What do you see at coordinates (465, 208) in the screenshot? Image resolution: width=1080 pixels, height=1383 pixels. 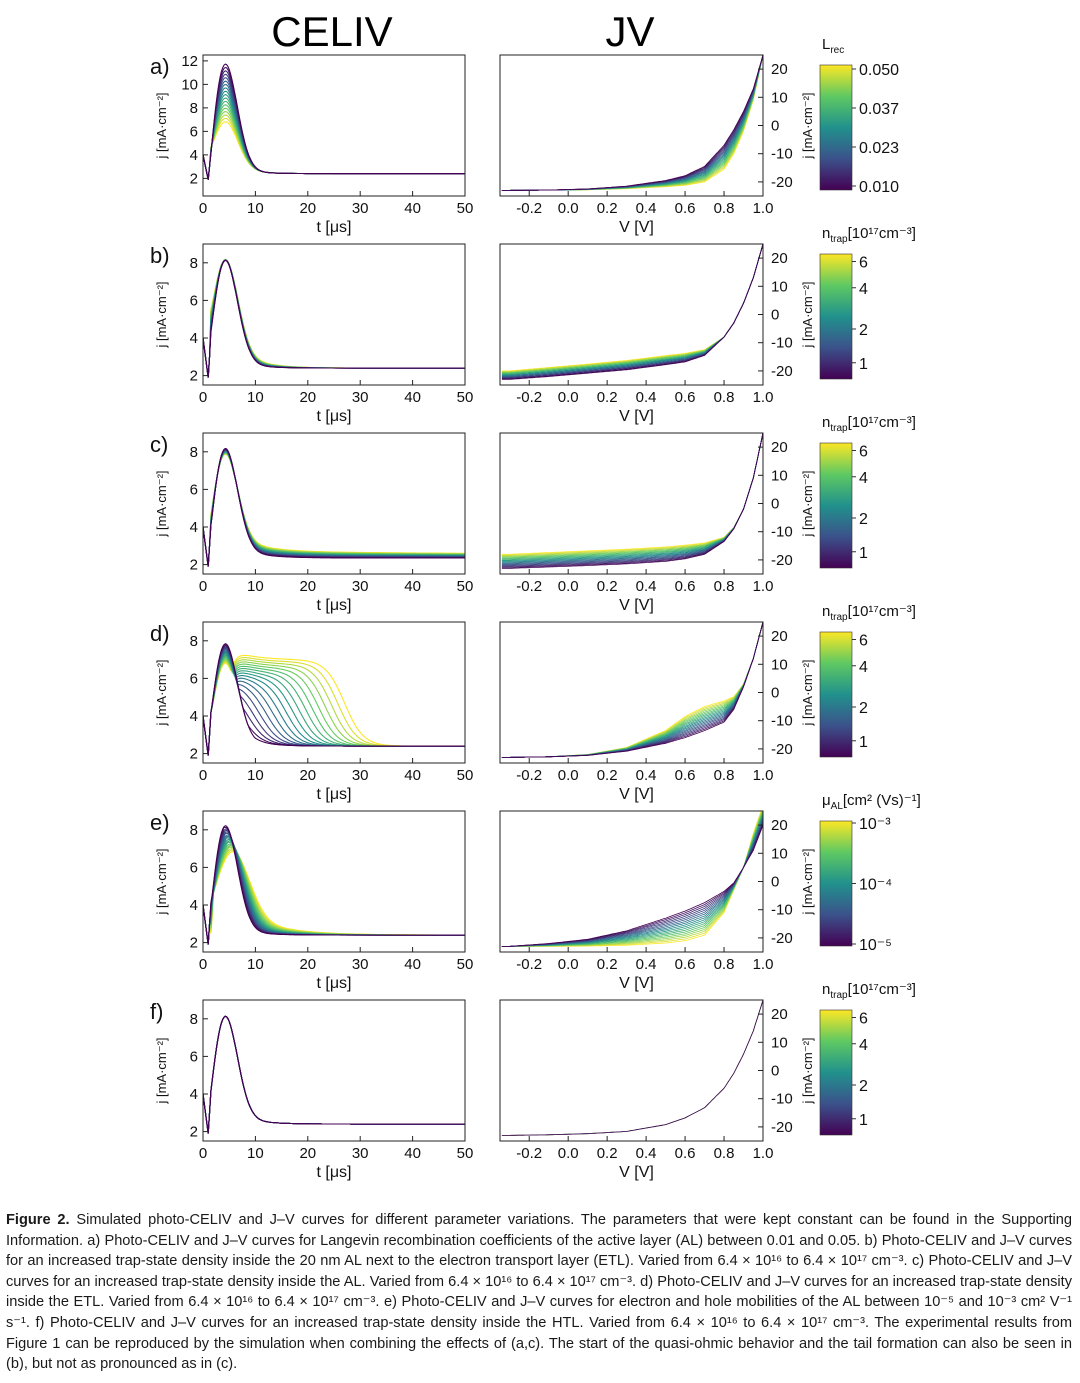 I see `celiv-xtick-label: 50` at bounding box center [465, 208].